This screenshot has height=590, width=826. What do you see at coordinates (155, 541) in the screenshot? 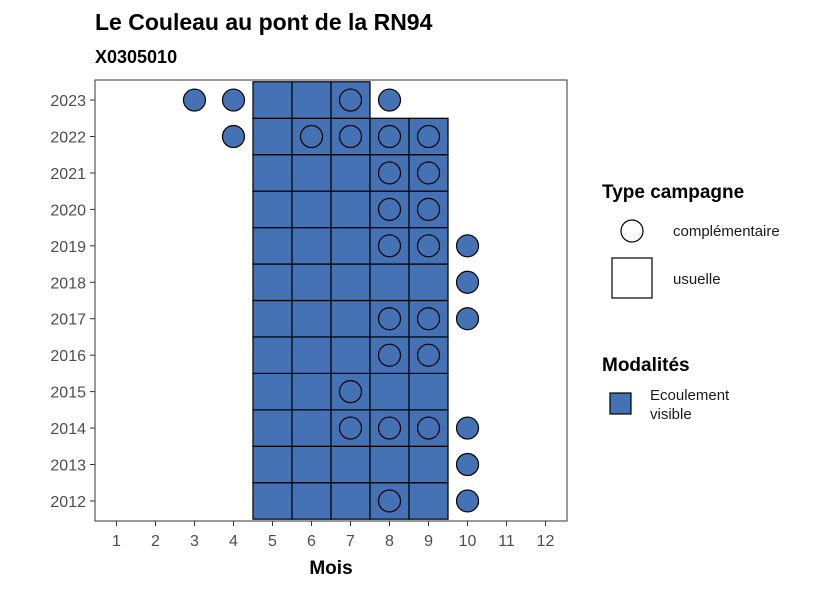
I see `x-tick-label-2: 2` at bounding box center [155, 541].